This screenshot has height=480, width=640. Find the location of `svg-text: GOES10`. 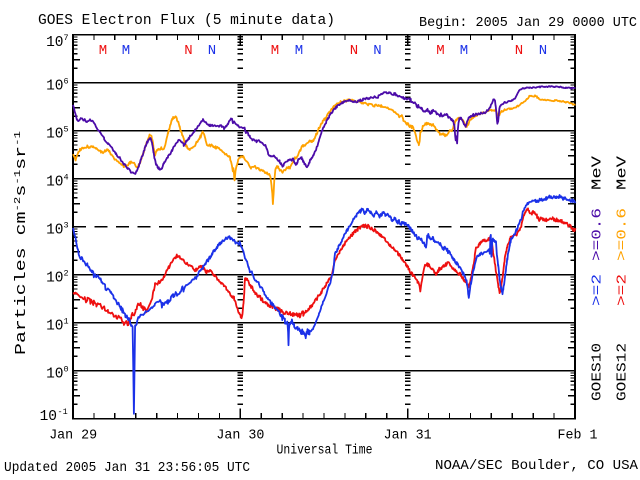

svg-text: GOES10 is located at coordinates (598, 372).